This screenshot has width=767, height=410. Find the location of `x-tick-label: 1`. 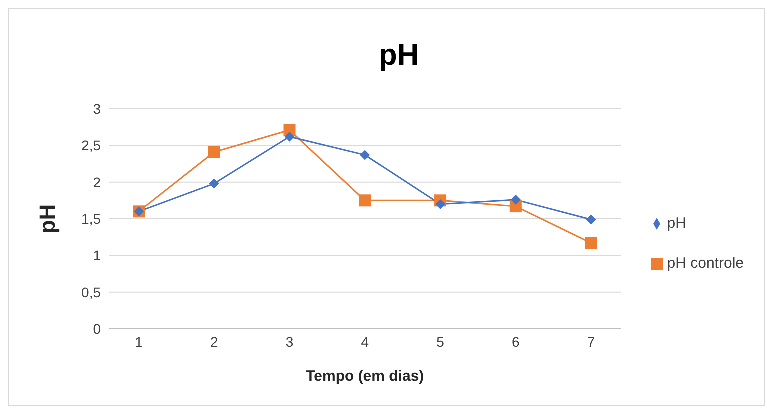

x-tick-label: 1 is located at coordinates (139, 342).